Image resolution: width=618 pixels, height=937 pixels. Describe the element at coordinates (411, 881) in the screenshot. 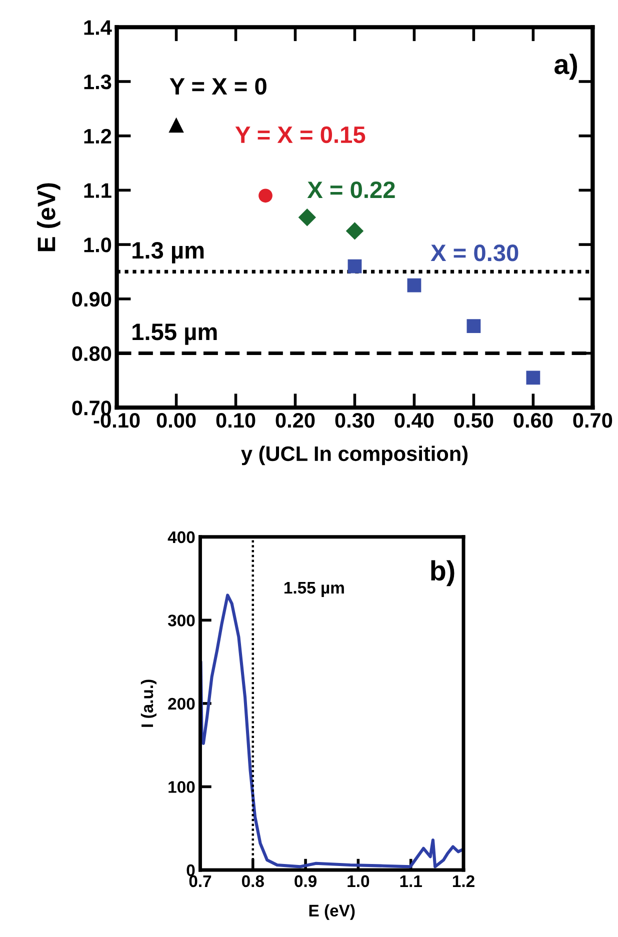

I see `x-tick-label: 1.1` at that location.